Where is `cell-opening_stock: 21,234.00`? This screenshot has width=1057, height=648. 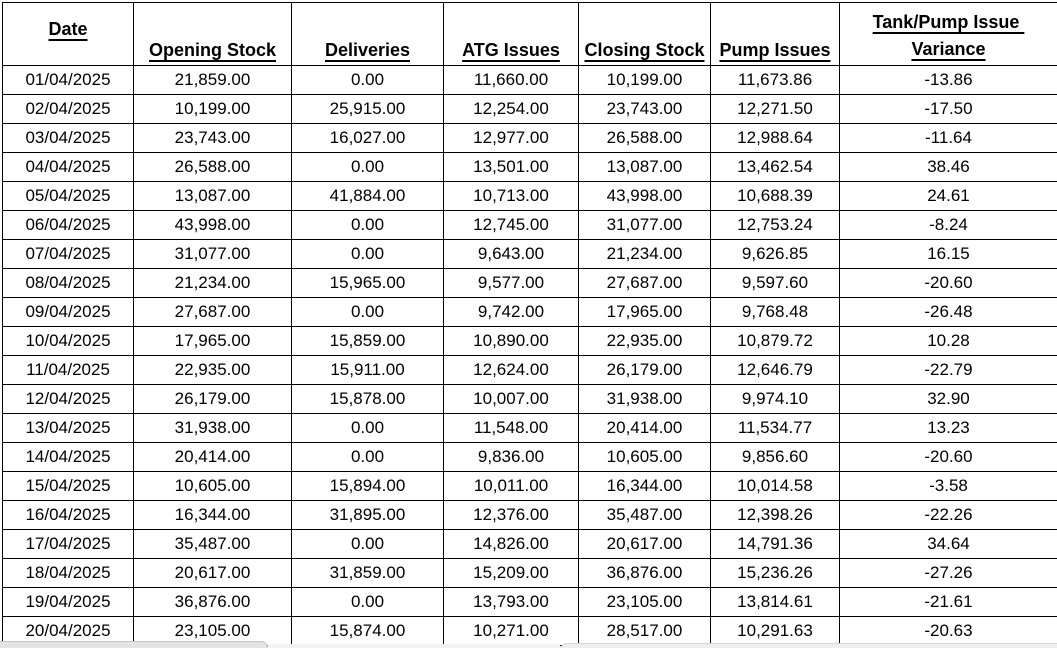 cell-opening_stock: 21,234.00 is located at coordinates (212, 283).